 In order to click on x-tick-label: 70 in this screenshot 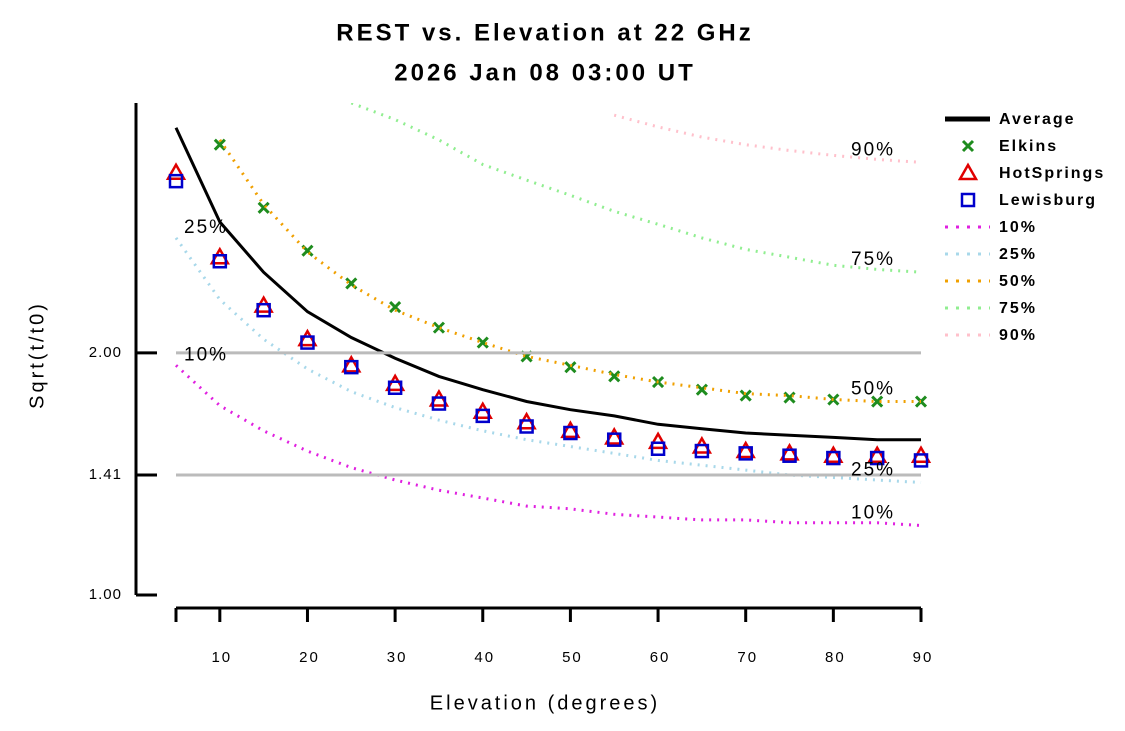, I will do `click(747, 657)`.